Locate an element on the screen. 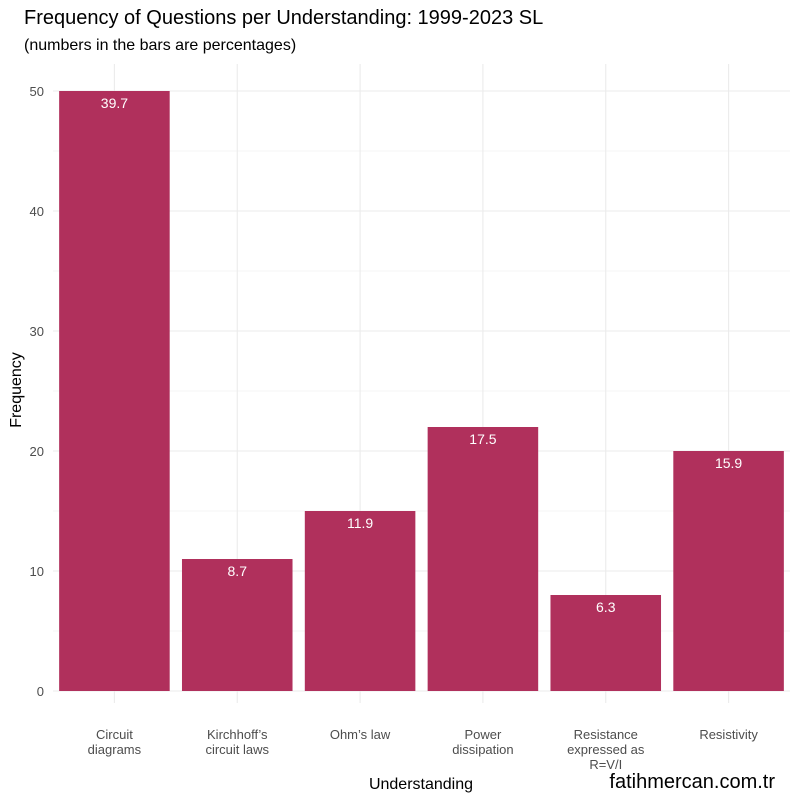  y-tick-label: 0 is located at coordinates (40, 691).